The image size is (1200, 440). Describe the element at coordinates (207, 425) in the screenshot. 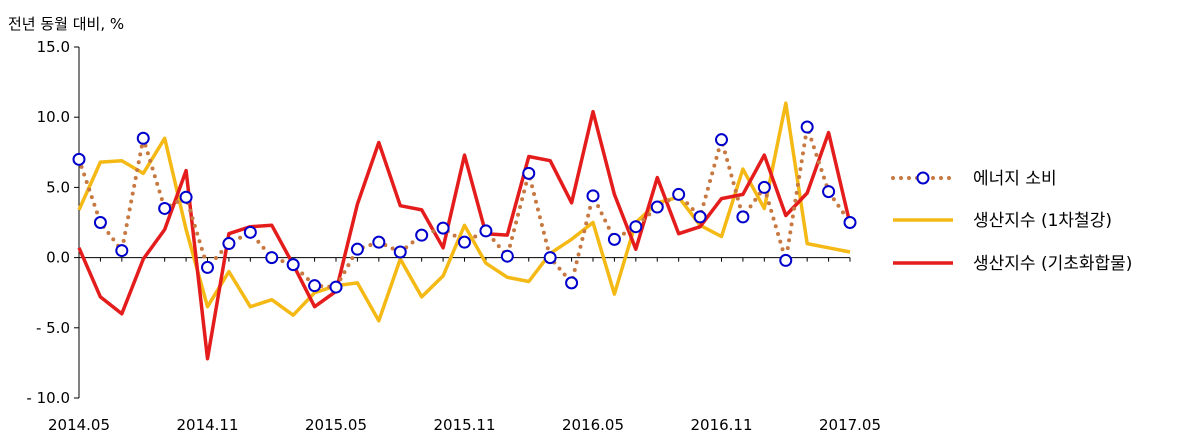

I see `x-tick-label: 2014.11` at that location.